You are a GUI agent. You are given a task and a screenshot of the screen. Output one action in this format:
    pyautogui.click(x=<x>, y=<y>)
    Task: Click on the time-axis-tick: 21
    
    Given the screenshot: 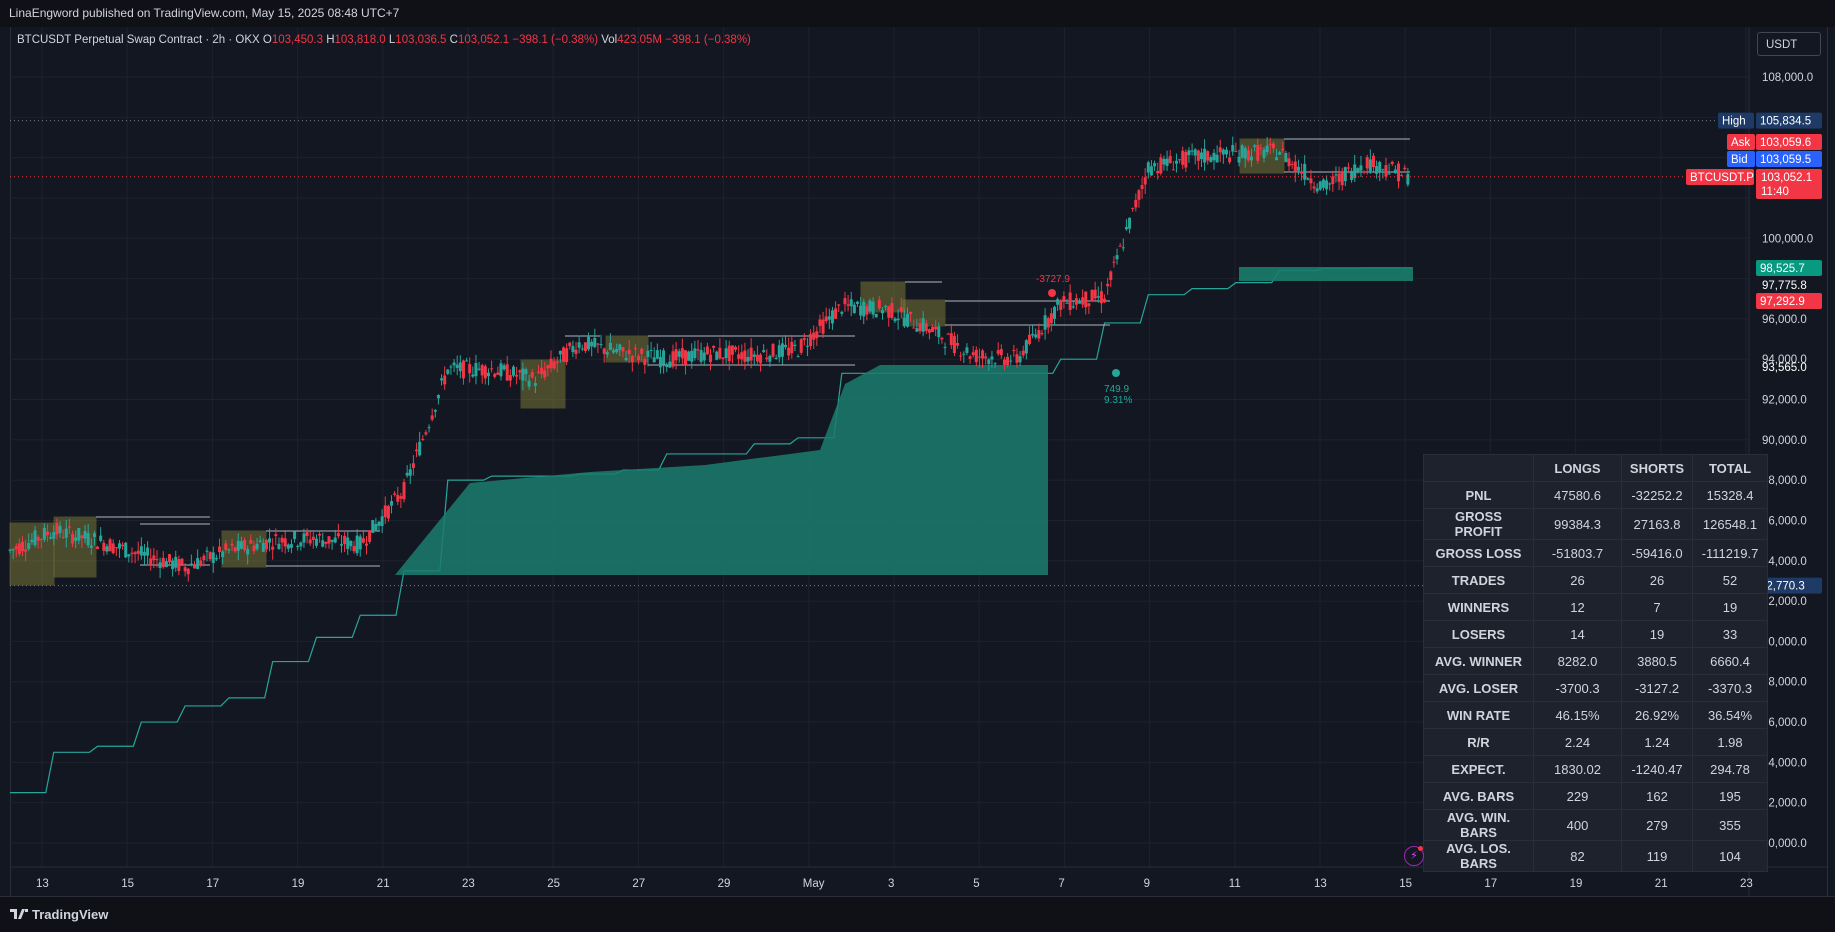 What is the action you would take?
    pyautogui.click(x=383, y=884)
    